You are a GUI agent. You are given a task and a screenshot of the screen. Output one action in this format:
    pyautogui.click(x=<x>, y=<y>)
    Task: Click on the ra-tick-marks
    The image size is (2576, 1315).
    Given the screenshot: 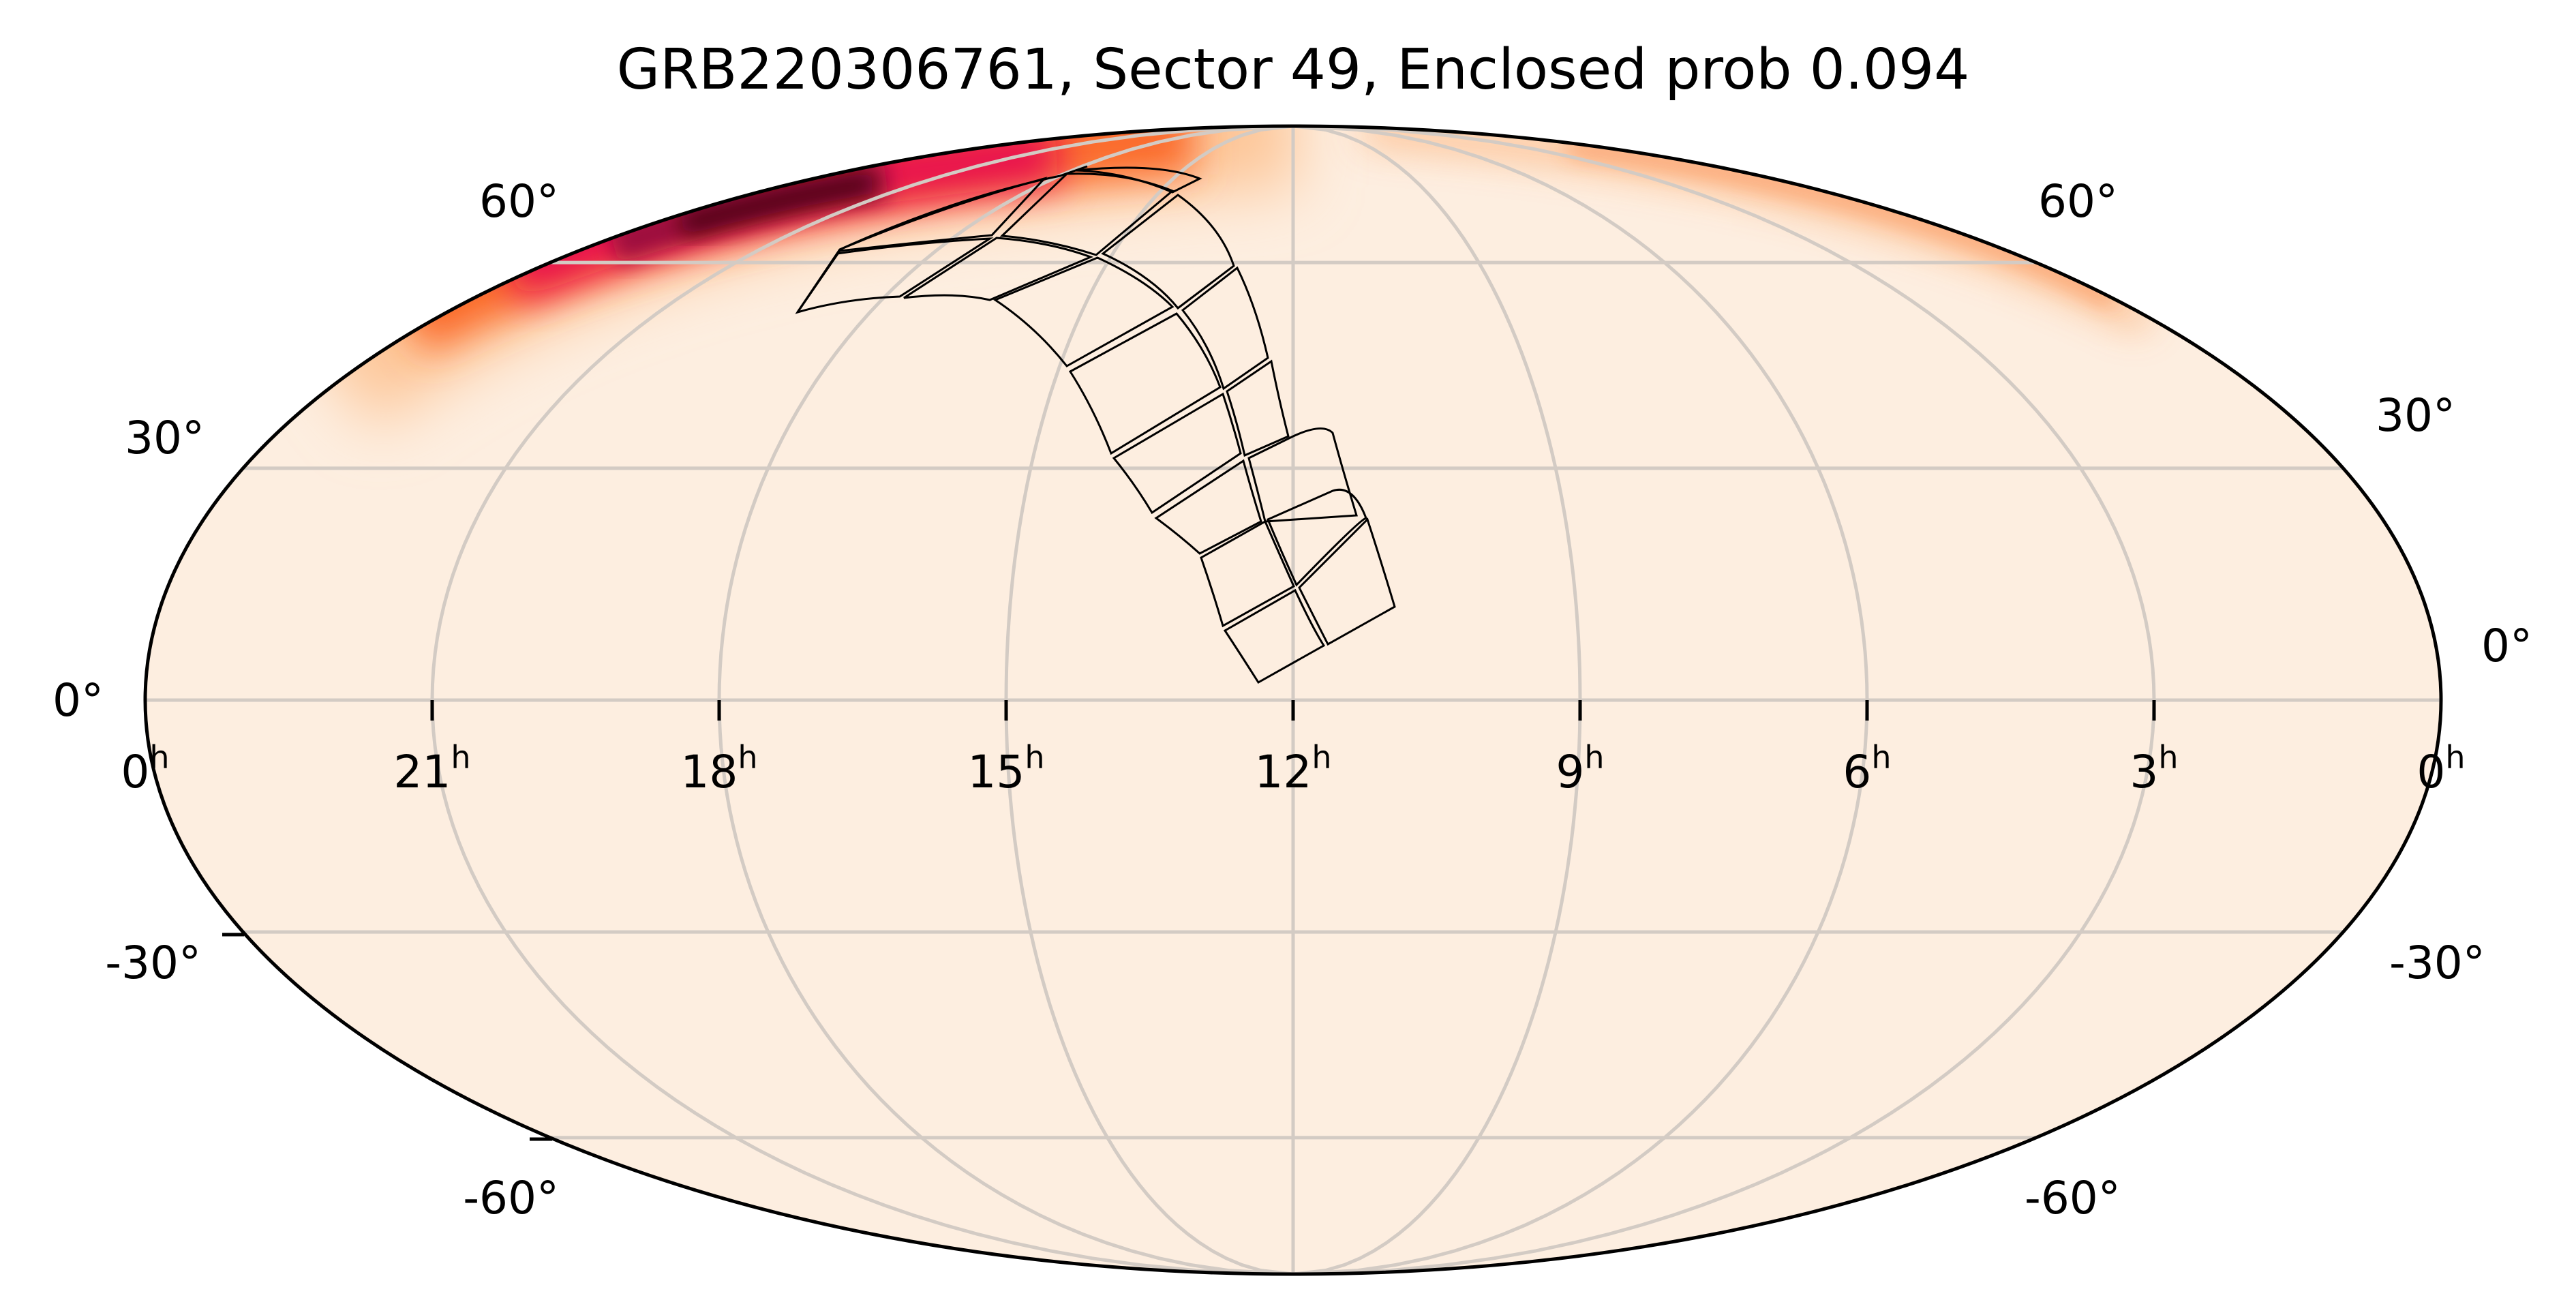 What is the action you would take?
    pyautogui.click(x=1293, y=711)
    